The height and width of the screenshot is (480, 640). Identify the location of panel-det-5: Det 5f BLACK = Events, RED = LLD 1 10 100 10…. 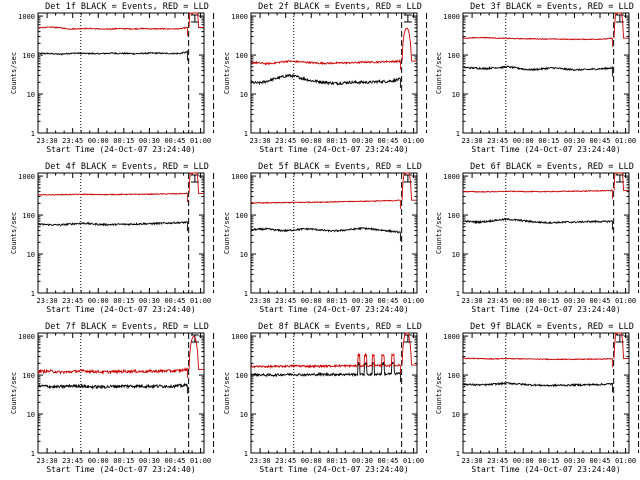
(325, 238).